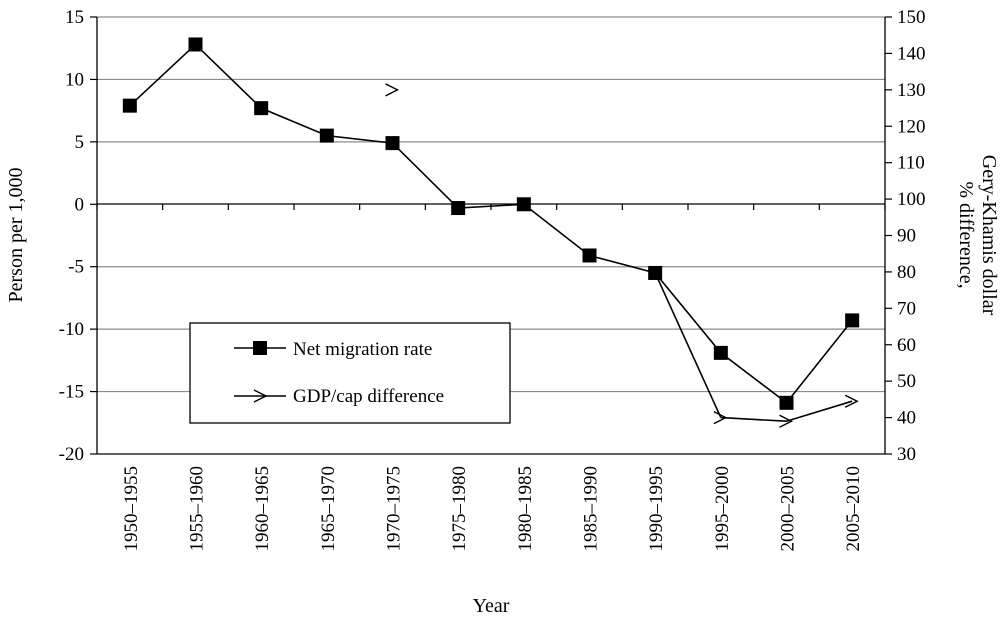  I want to click on category-label: 1980–1985, so click(525, 509).